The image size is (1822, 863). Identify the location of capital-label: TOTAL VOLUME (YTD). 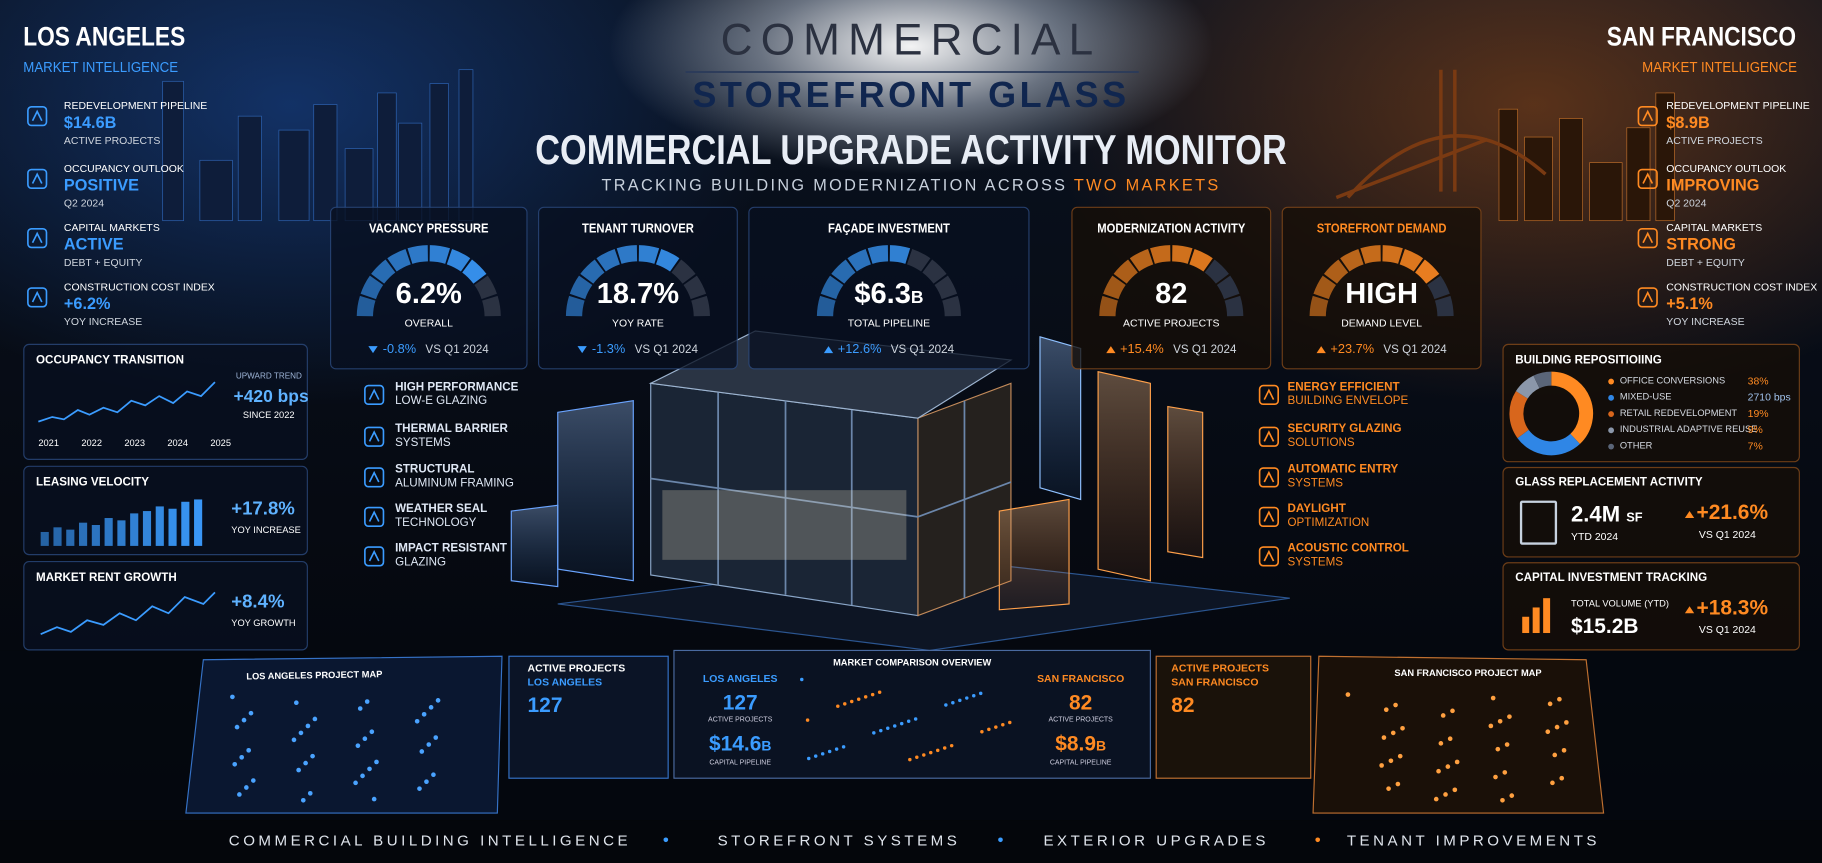
(1620, 603).